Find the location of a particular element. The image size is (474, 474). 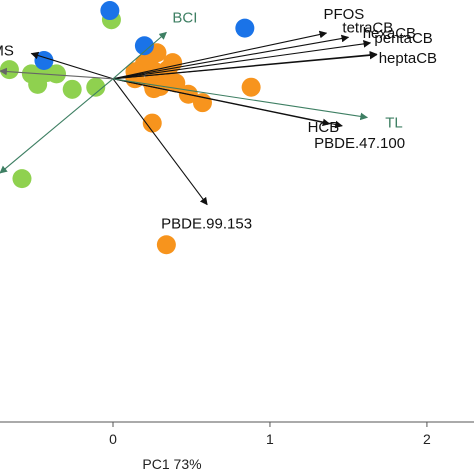

x-tick-label: 1 is located at coordinates (270, 439).